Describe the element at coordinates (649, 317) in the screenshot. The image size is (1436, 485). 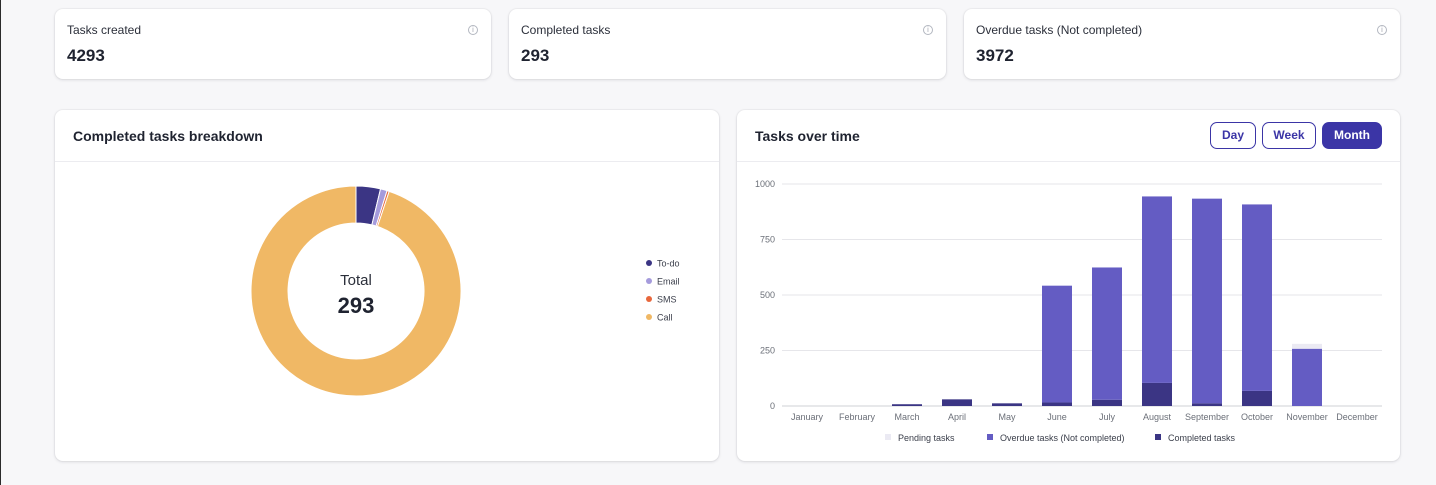
I see `legend-marker-call` at that location.